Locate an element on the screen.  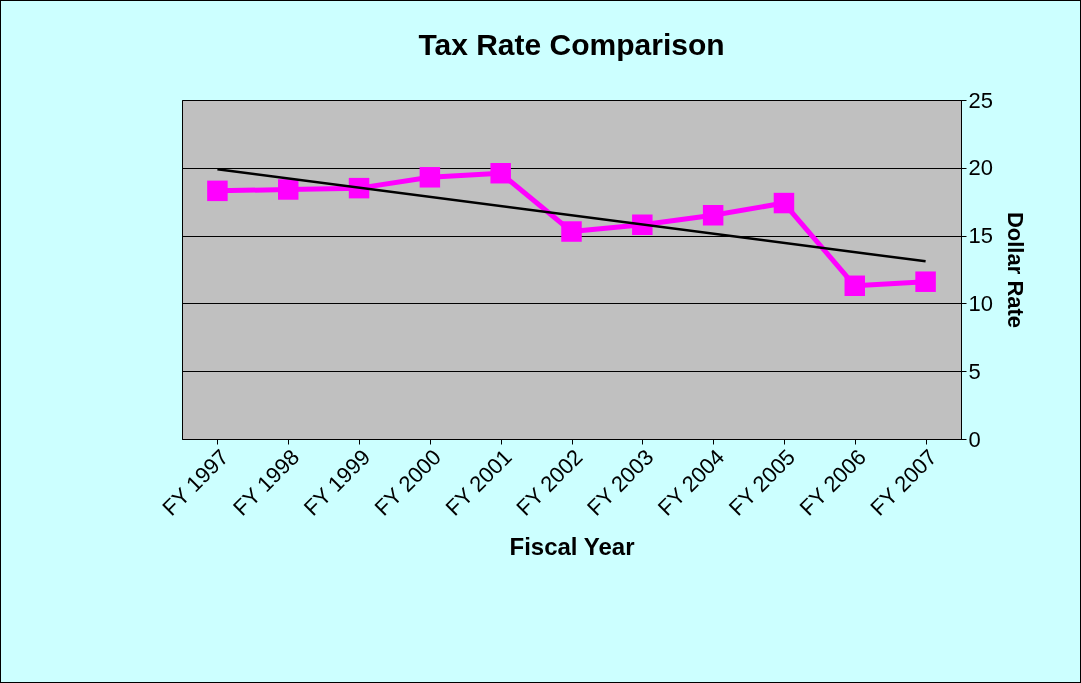
y-tick-label: 10 is located at coordinates (980, 303).